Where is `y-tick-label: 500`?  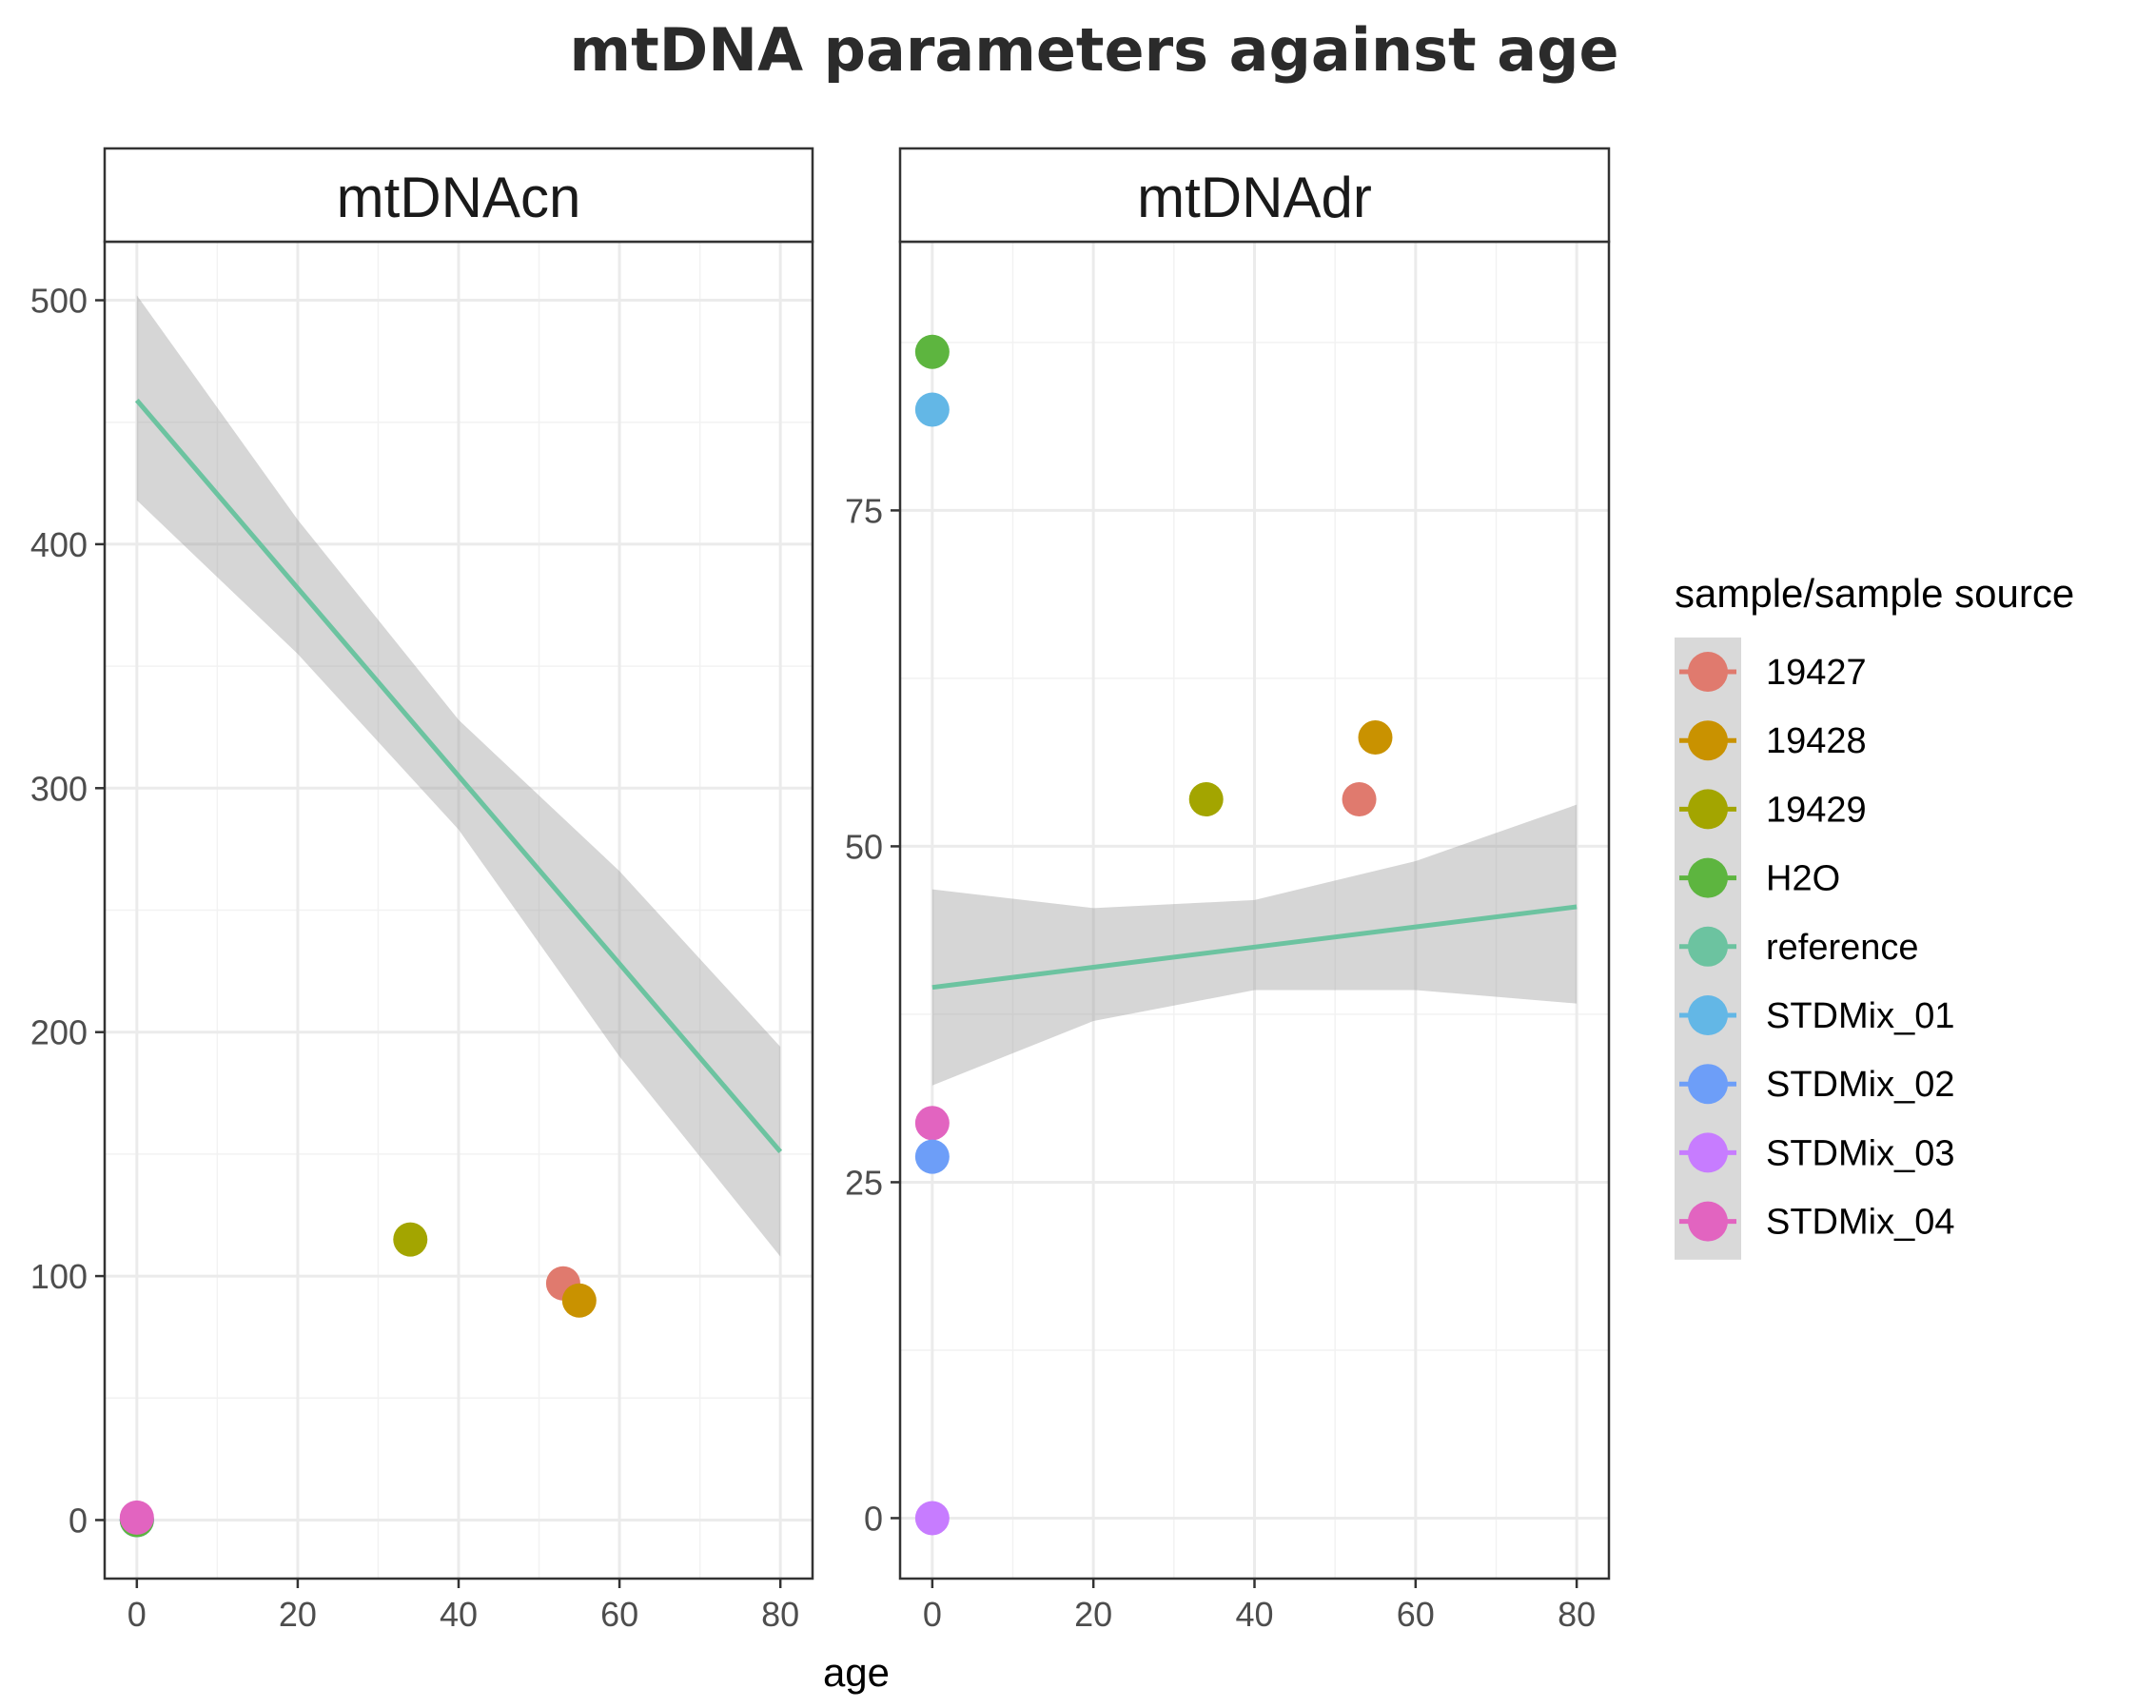 y-tick-label: 500 is located at coordinates (59, 301).